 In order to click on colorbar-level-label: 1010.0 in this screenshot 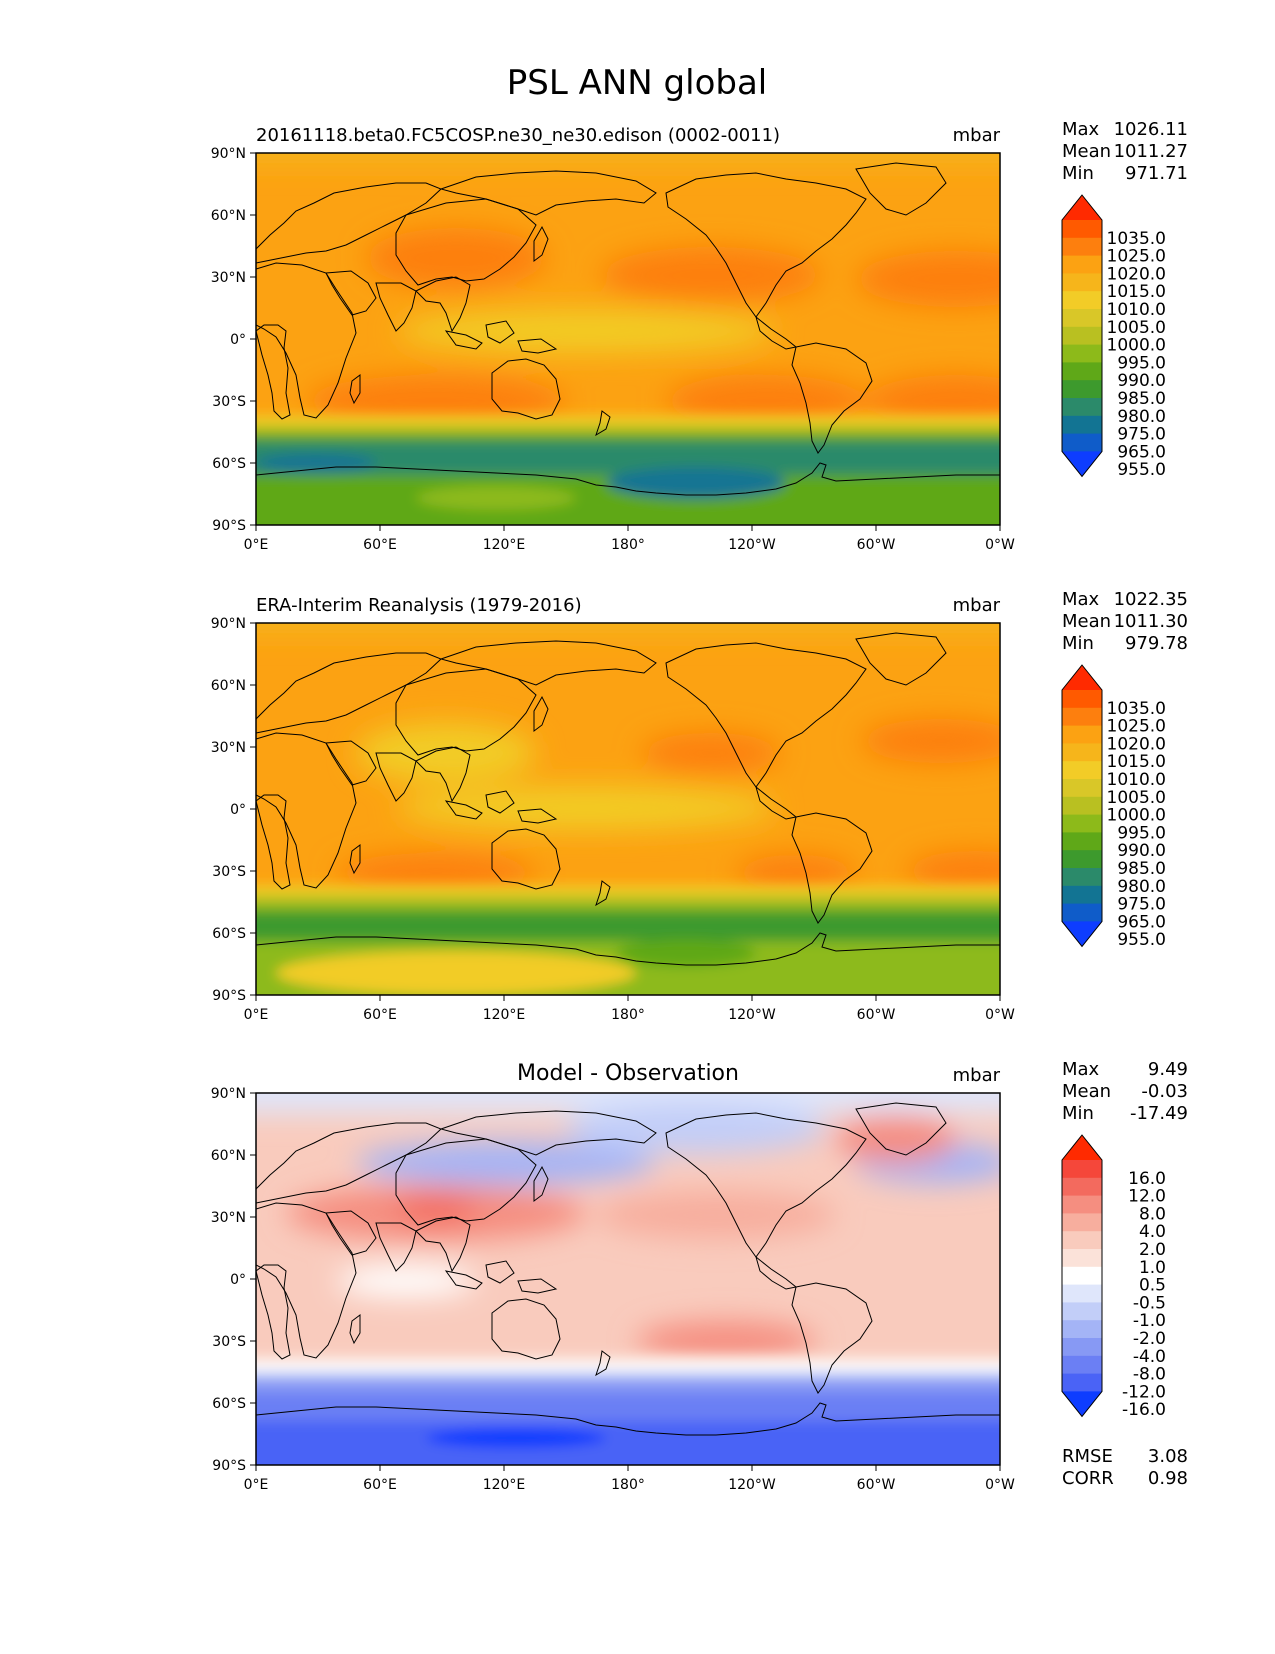, I will do `click(1136, 780)`.